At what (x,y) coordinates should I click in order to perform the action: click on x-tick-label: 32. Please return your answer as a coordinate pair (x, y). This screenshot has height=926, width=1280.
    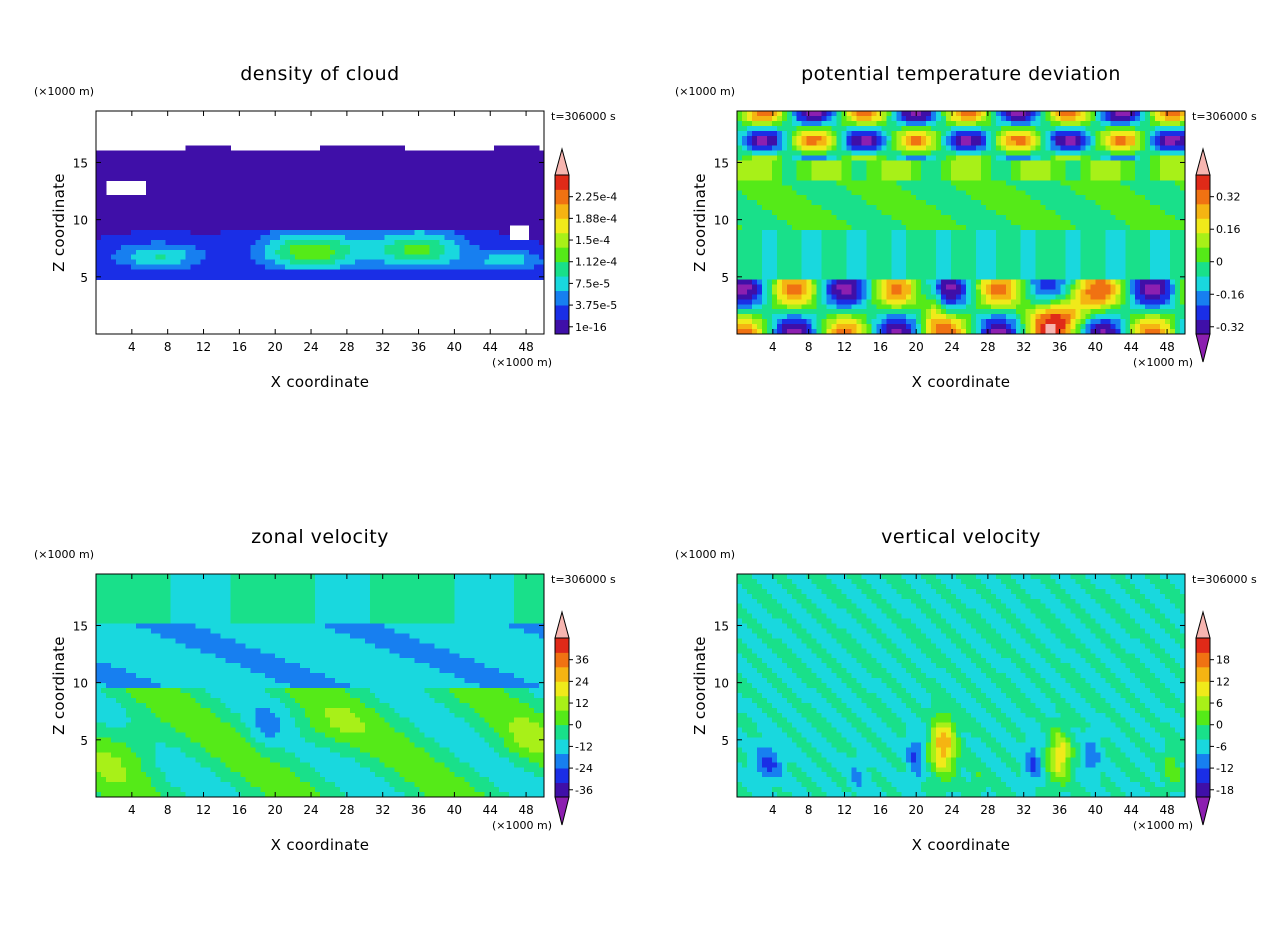
    Looking at the image, I should click on (382, 347).